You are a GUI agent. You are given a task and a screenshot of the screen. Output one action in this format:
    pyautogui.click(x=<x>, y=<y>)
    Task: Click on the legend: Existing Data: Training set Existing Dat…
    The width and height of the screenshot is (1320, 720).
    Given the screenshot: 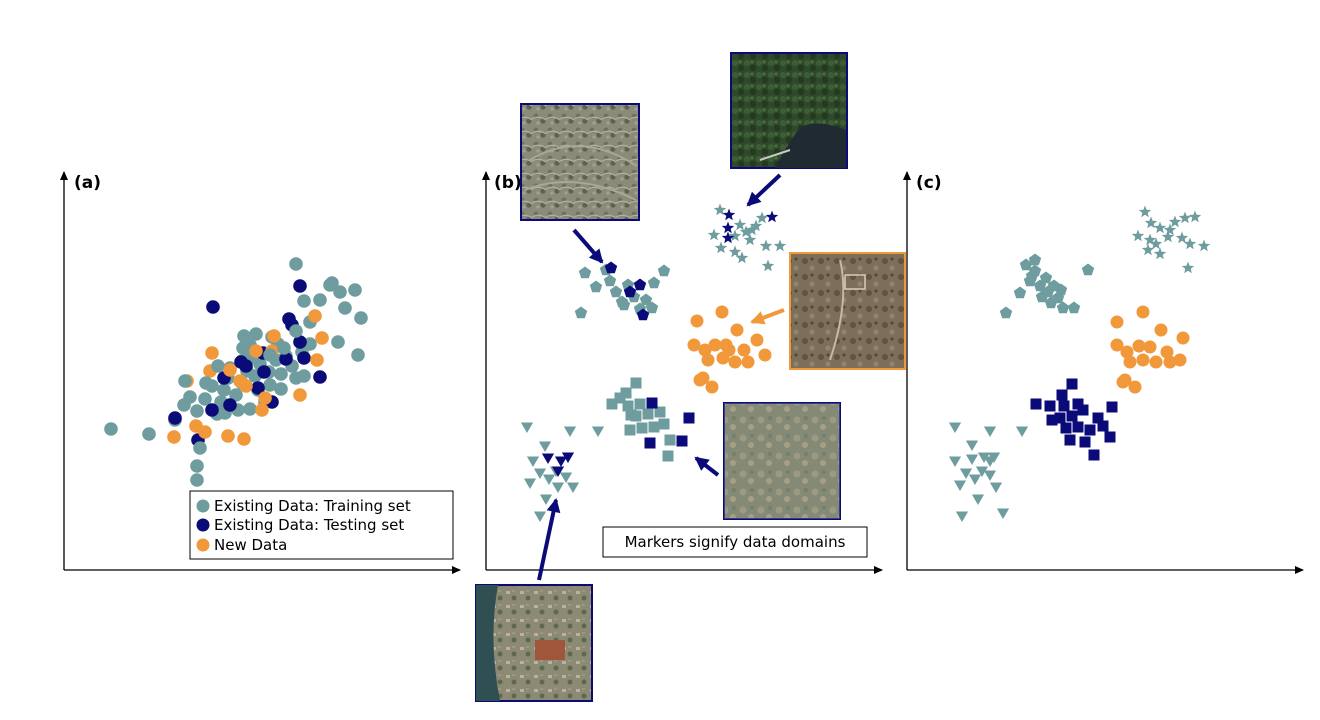 What is the action you would take?
    pyautogui.click(x=321, y=525)
    